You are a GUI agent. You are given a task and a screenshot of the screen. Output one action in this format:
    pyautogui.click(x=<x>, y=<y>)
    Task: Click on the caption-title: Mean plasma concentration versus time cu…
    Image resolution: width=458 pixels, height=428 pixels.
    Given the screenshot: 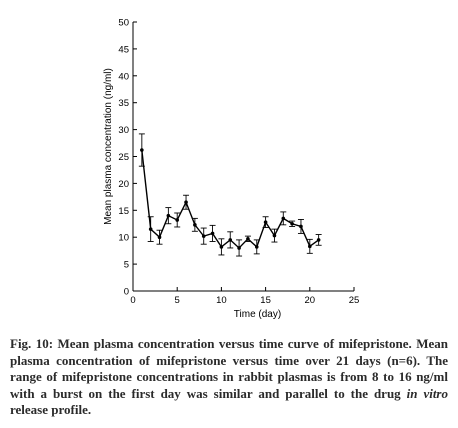 What is the action you would take?
    pyautogui.click(x=232, y=343)
    